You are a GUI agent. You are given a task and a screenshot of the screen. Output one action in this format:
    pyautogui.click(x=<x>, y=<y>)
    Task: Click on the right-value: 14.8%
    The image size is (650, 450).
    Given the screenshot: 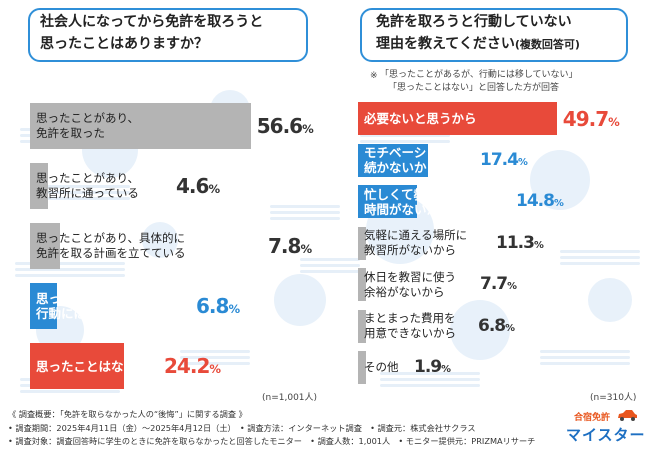 What is the action you would take?
    pyautogui.click(x=540, y=201)
    